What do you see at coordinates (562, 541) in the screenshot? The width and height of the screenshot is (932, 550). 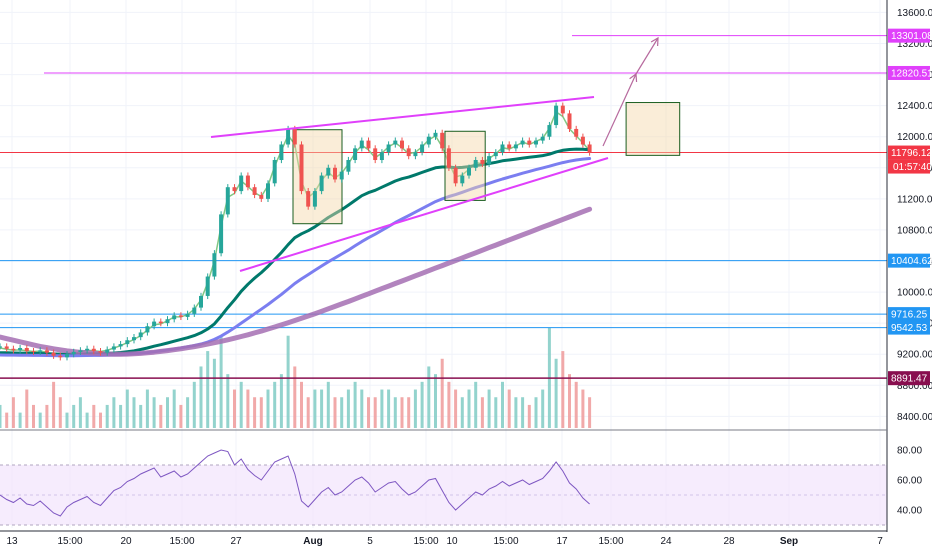 I see `time-label: 17` at bounding box center [562, 541].